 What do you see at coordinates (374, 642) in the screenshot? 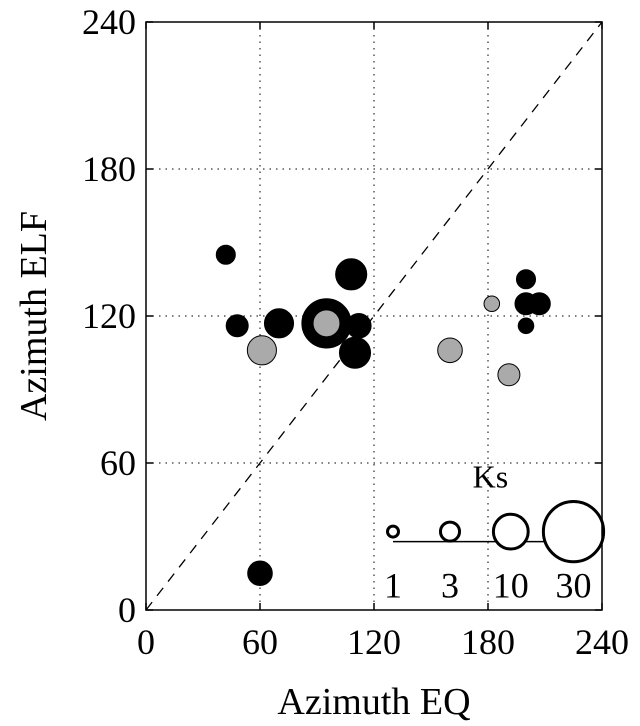
I see `x-tick-label: 120` at bounding box center [374, 642].